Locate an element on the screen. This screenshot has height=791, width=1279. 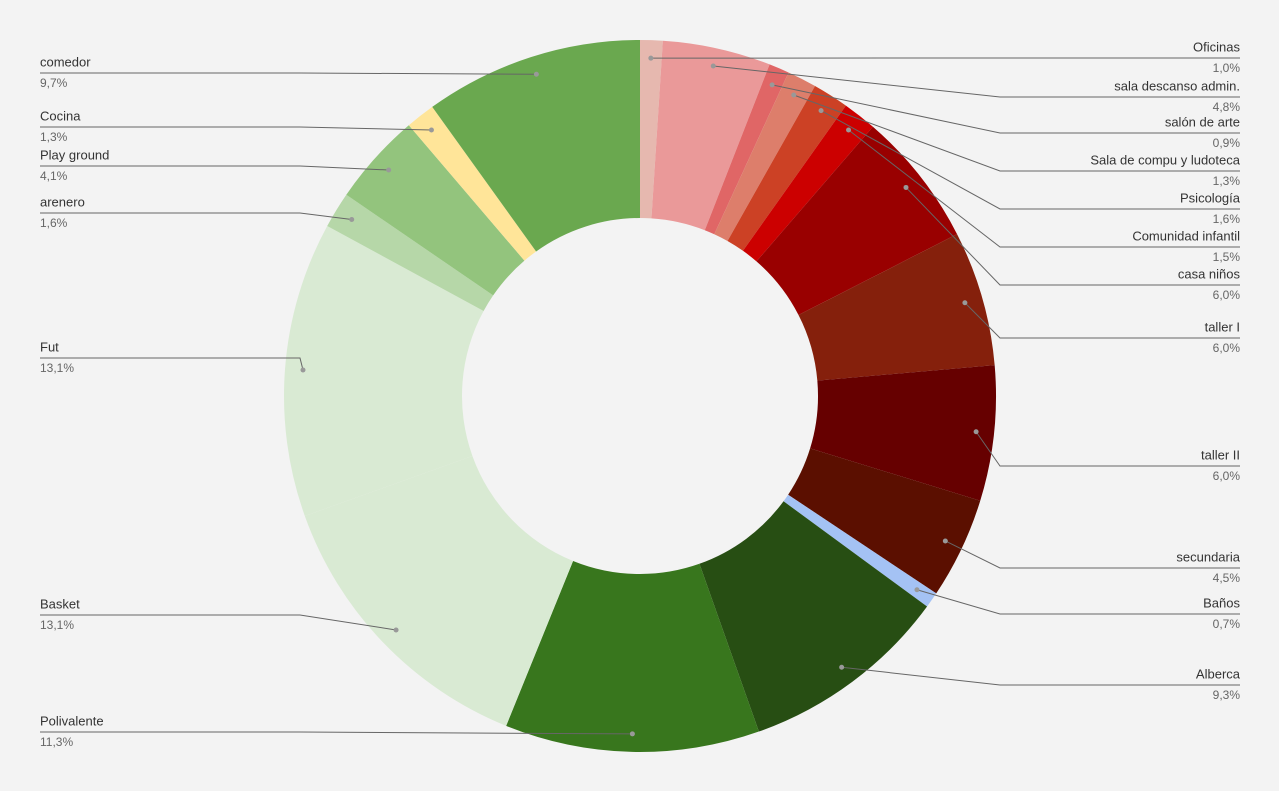
label-value: 11,3% is located at coordinates (56, 742).